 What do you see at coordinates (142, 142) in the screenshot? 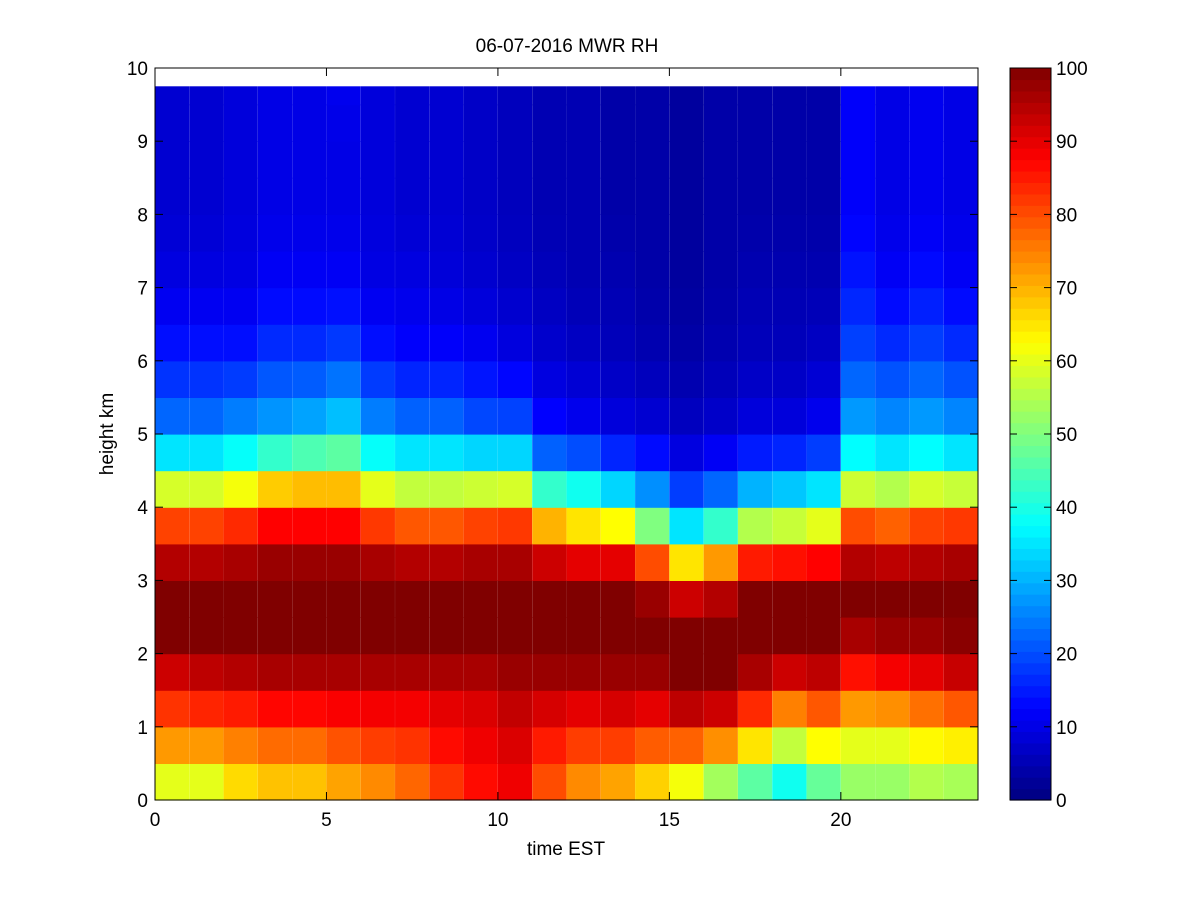
I see `y-tick-label: 9` at bounding box center [142, 142].